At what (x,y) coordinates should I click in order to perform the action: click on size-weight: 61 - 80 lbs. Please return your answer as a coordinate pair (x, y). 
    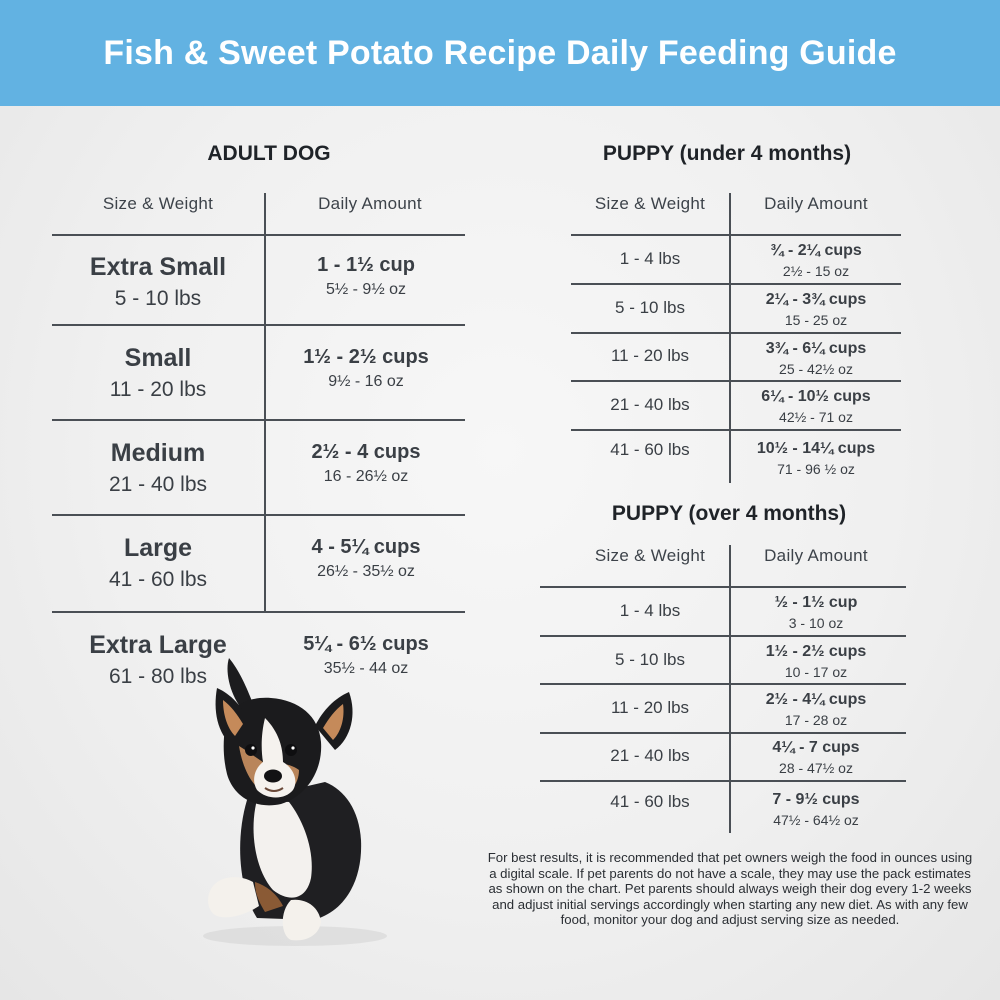
    Looking at the image, I should click on (158, 676).